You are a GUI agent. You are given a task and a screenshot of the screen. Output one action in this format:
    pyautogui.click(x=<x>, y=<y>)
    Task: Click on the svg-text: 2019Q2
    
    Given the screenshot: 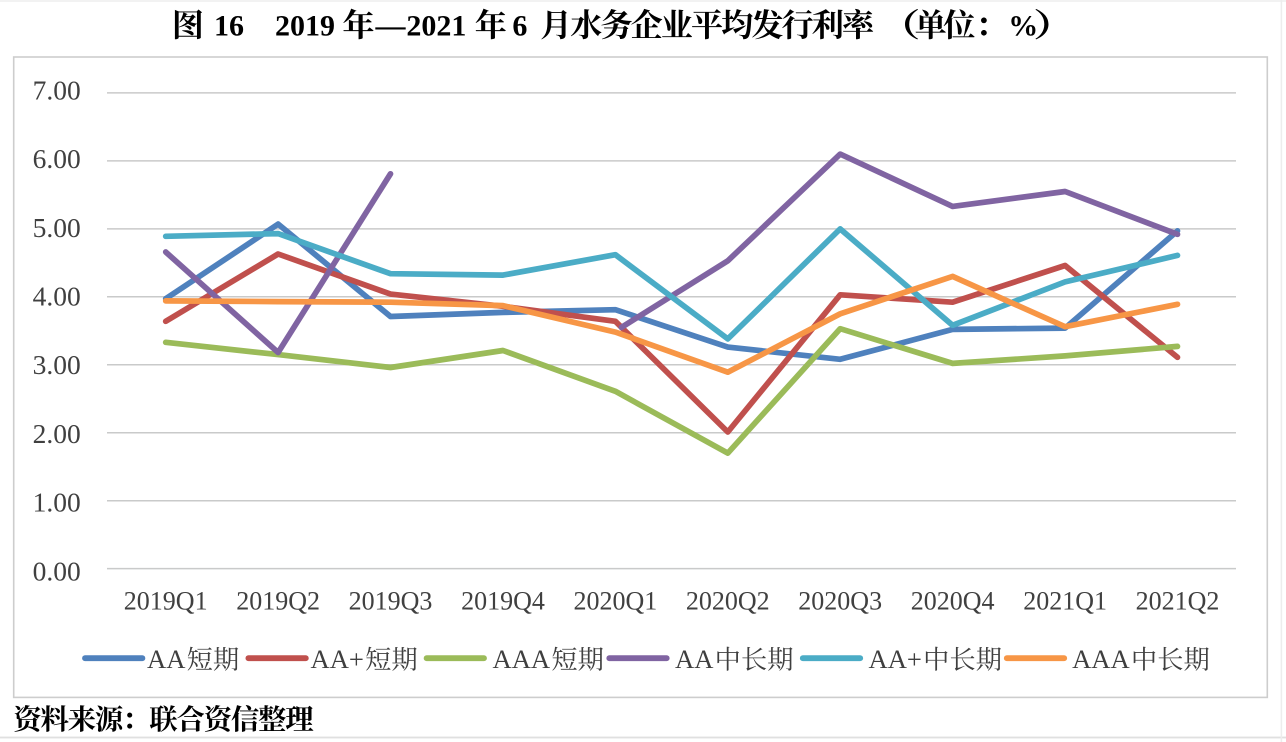 What is the action you would take?
    pyautogui.click(x=278, y=601)
    